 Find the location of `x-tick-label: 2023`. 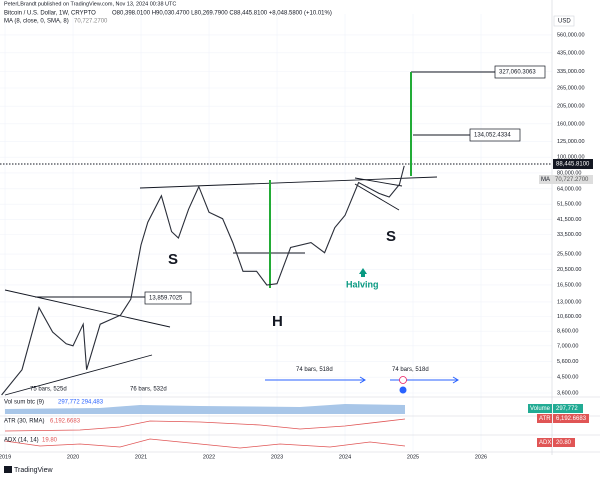

x-tick-label: 2023 is located at coordinates (277, 457).